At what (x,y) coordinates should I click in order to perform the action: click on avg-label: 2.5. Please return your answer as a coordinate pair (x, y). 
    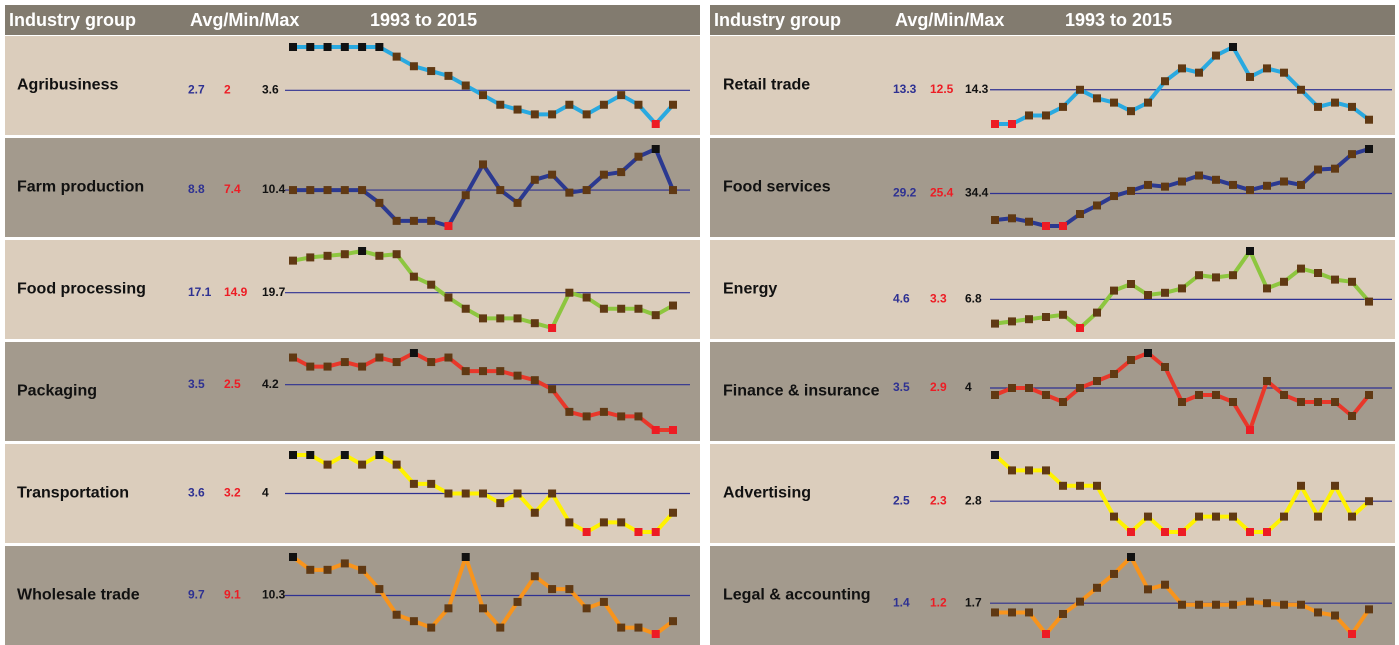
    Looking at the image, I should click on (901, 500).